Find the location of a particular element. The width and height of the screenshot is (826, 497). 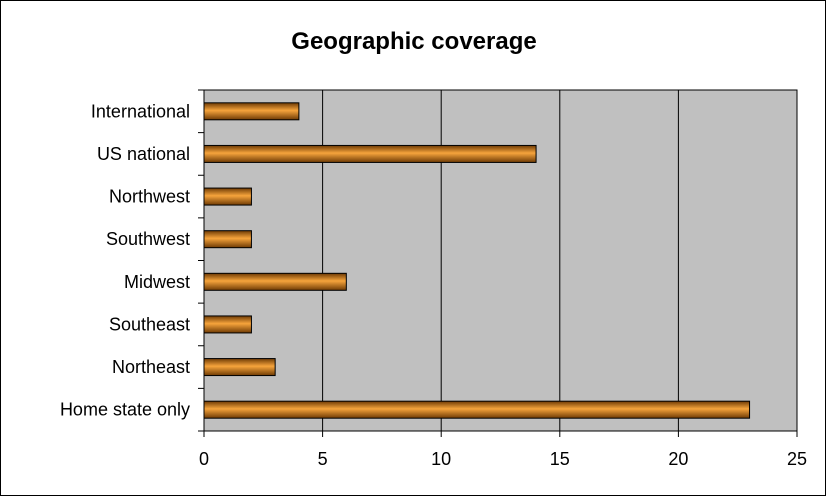

x-tick-label-10: 10 is located at coordinates (441, 459).